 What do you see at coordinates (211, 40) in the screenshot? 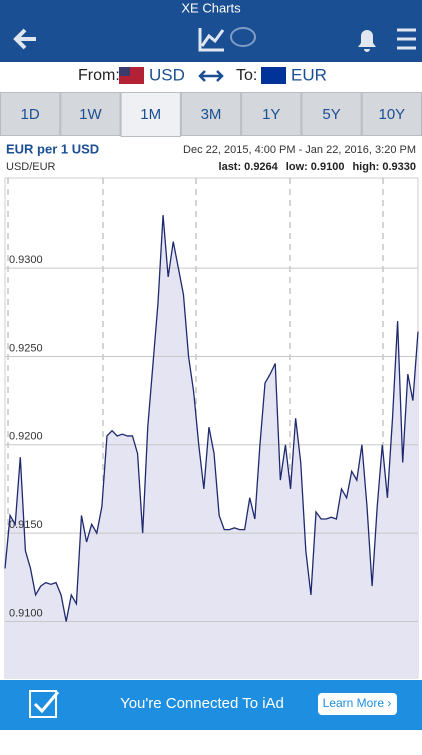
I see `chart-icon` at bounding box center [211, 40].